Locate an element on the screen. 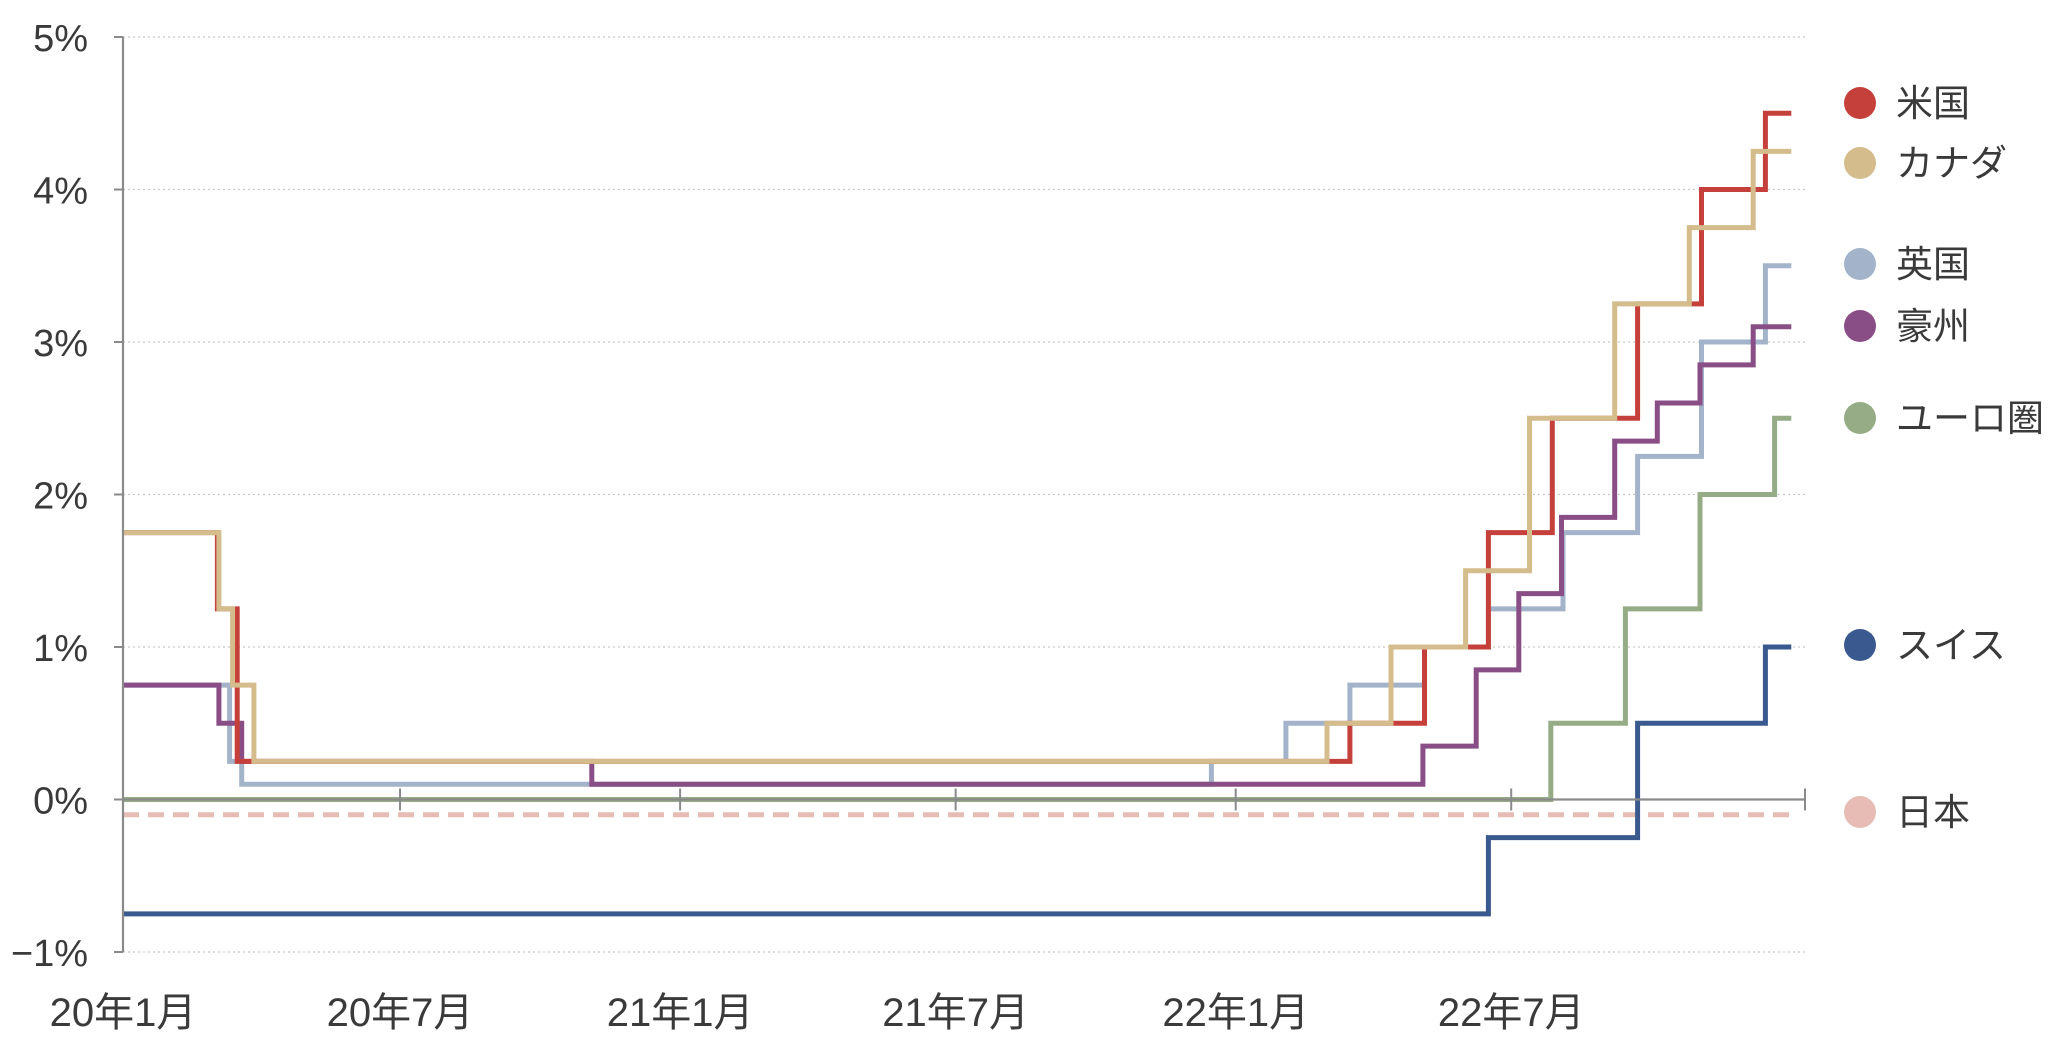  x-tick-label: 21年7月 is located at coordinates (955, 1013).